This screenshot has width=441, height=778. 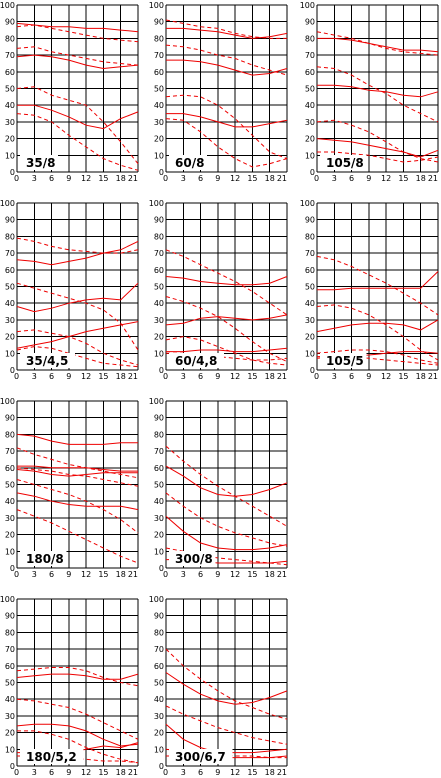 I want to click on y-tick-label: 100, so click(x=7, y=5).